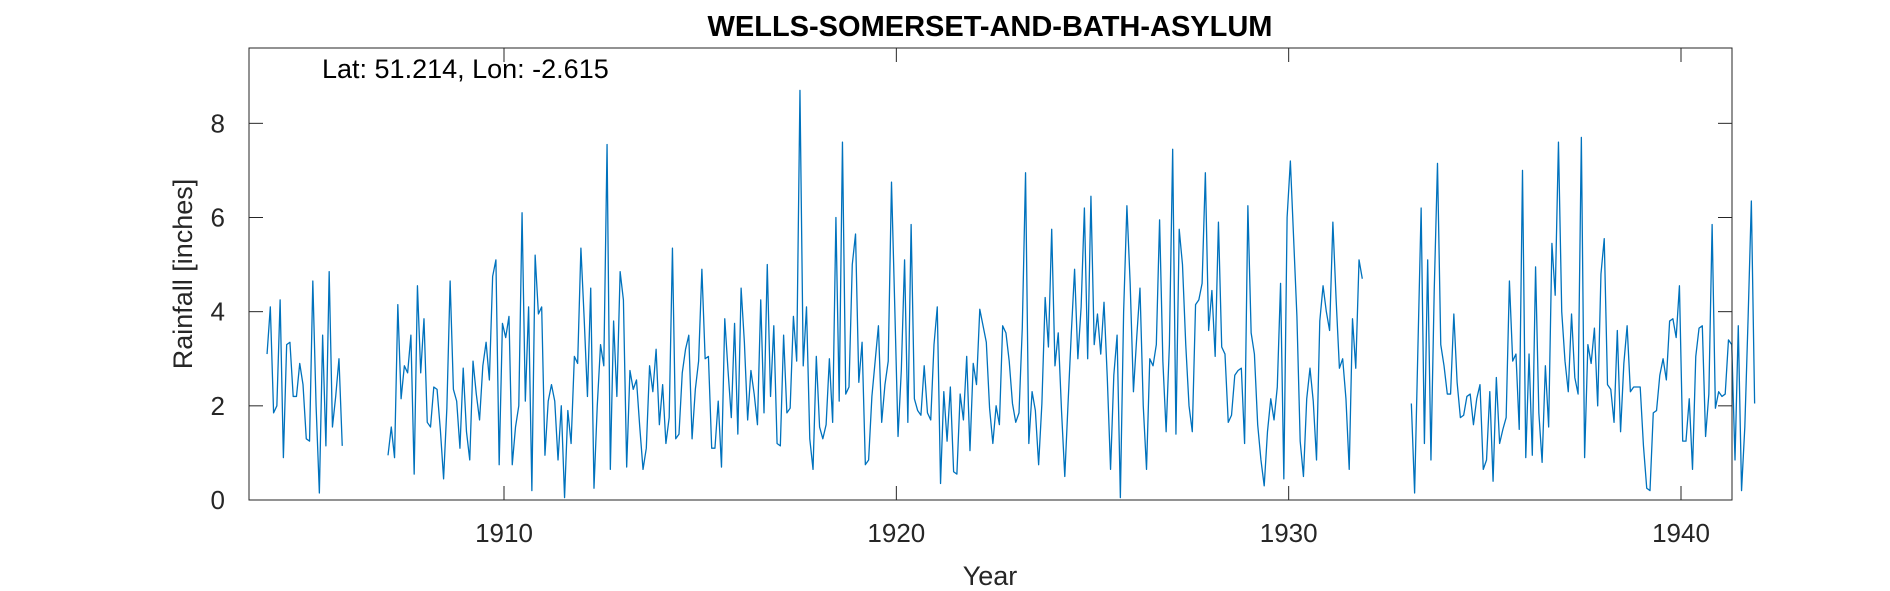 This screenshot has height=591, width=1890. Describe the element at coordinates (218, 312) in the screenshot. I see `y-tick-label: 4` at that location.